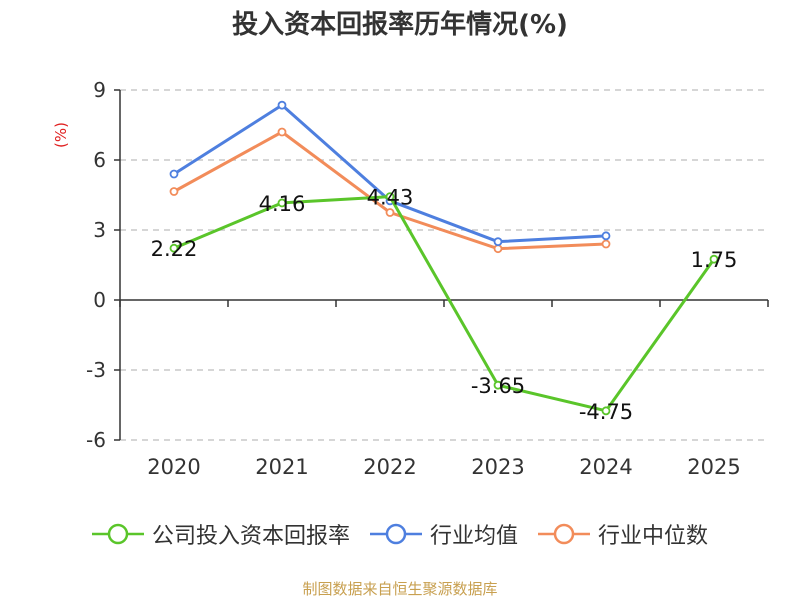 This screenshot has height=600, width=800. What do you see at coordinates (281, 467) in the screenshot?
I see `x-tick-label: 2021` at bounding box center [281, 467].